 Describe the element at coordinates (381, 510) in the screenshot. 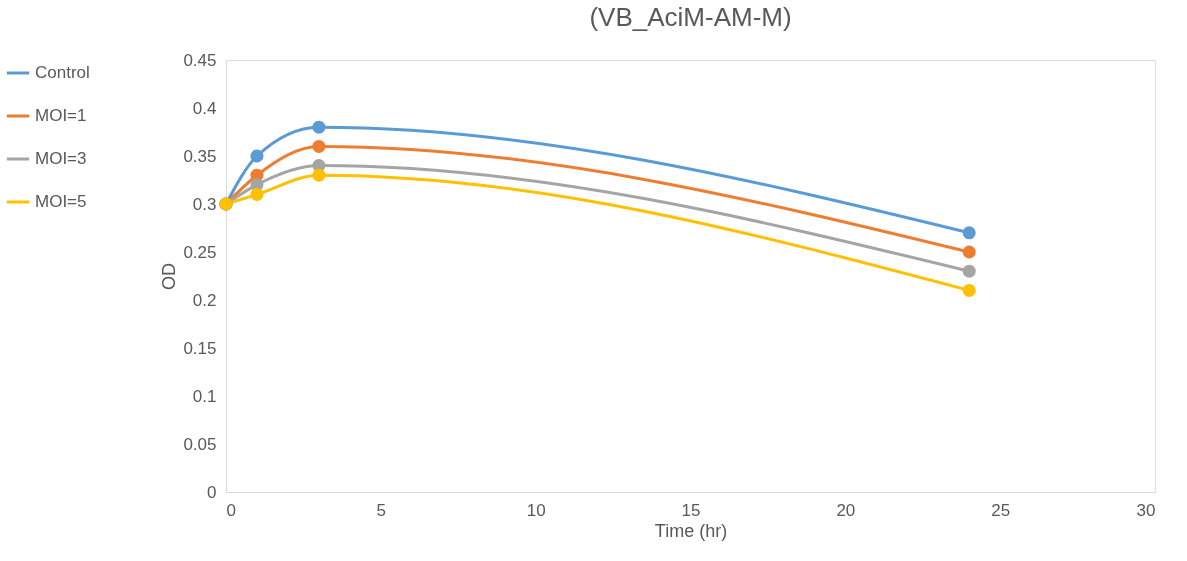

I see `x-tick-label: 5` at that location.